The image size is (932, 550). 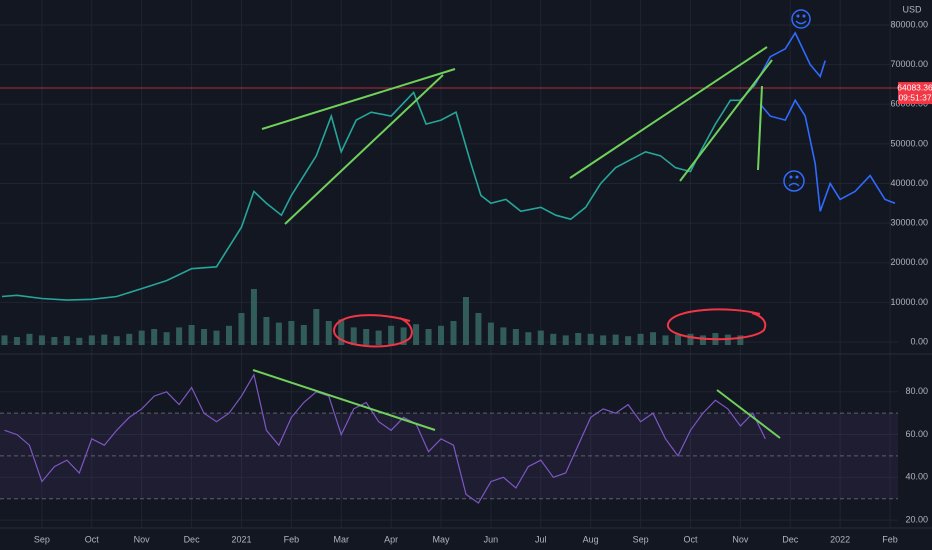 I want to click on happy-mouth, so click(x=801, y=22).